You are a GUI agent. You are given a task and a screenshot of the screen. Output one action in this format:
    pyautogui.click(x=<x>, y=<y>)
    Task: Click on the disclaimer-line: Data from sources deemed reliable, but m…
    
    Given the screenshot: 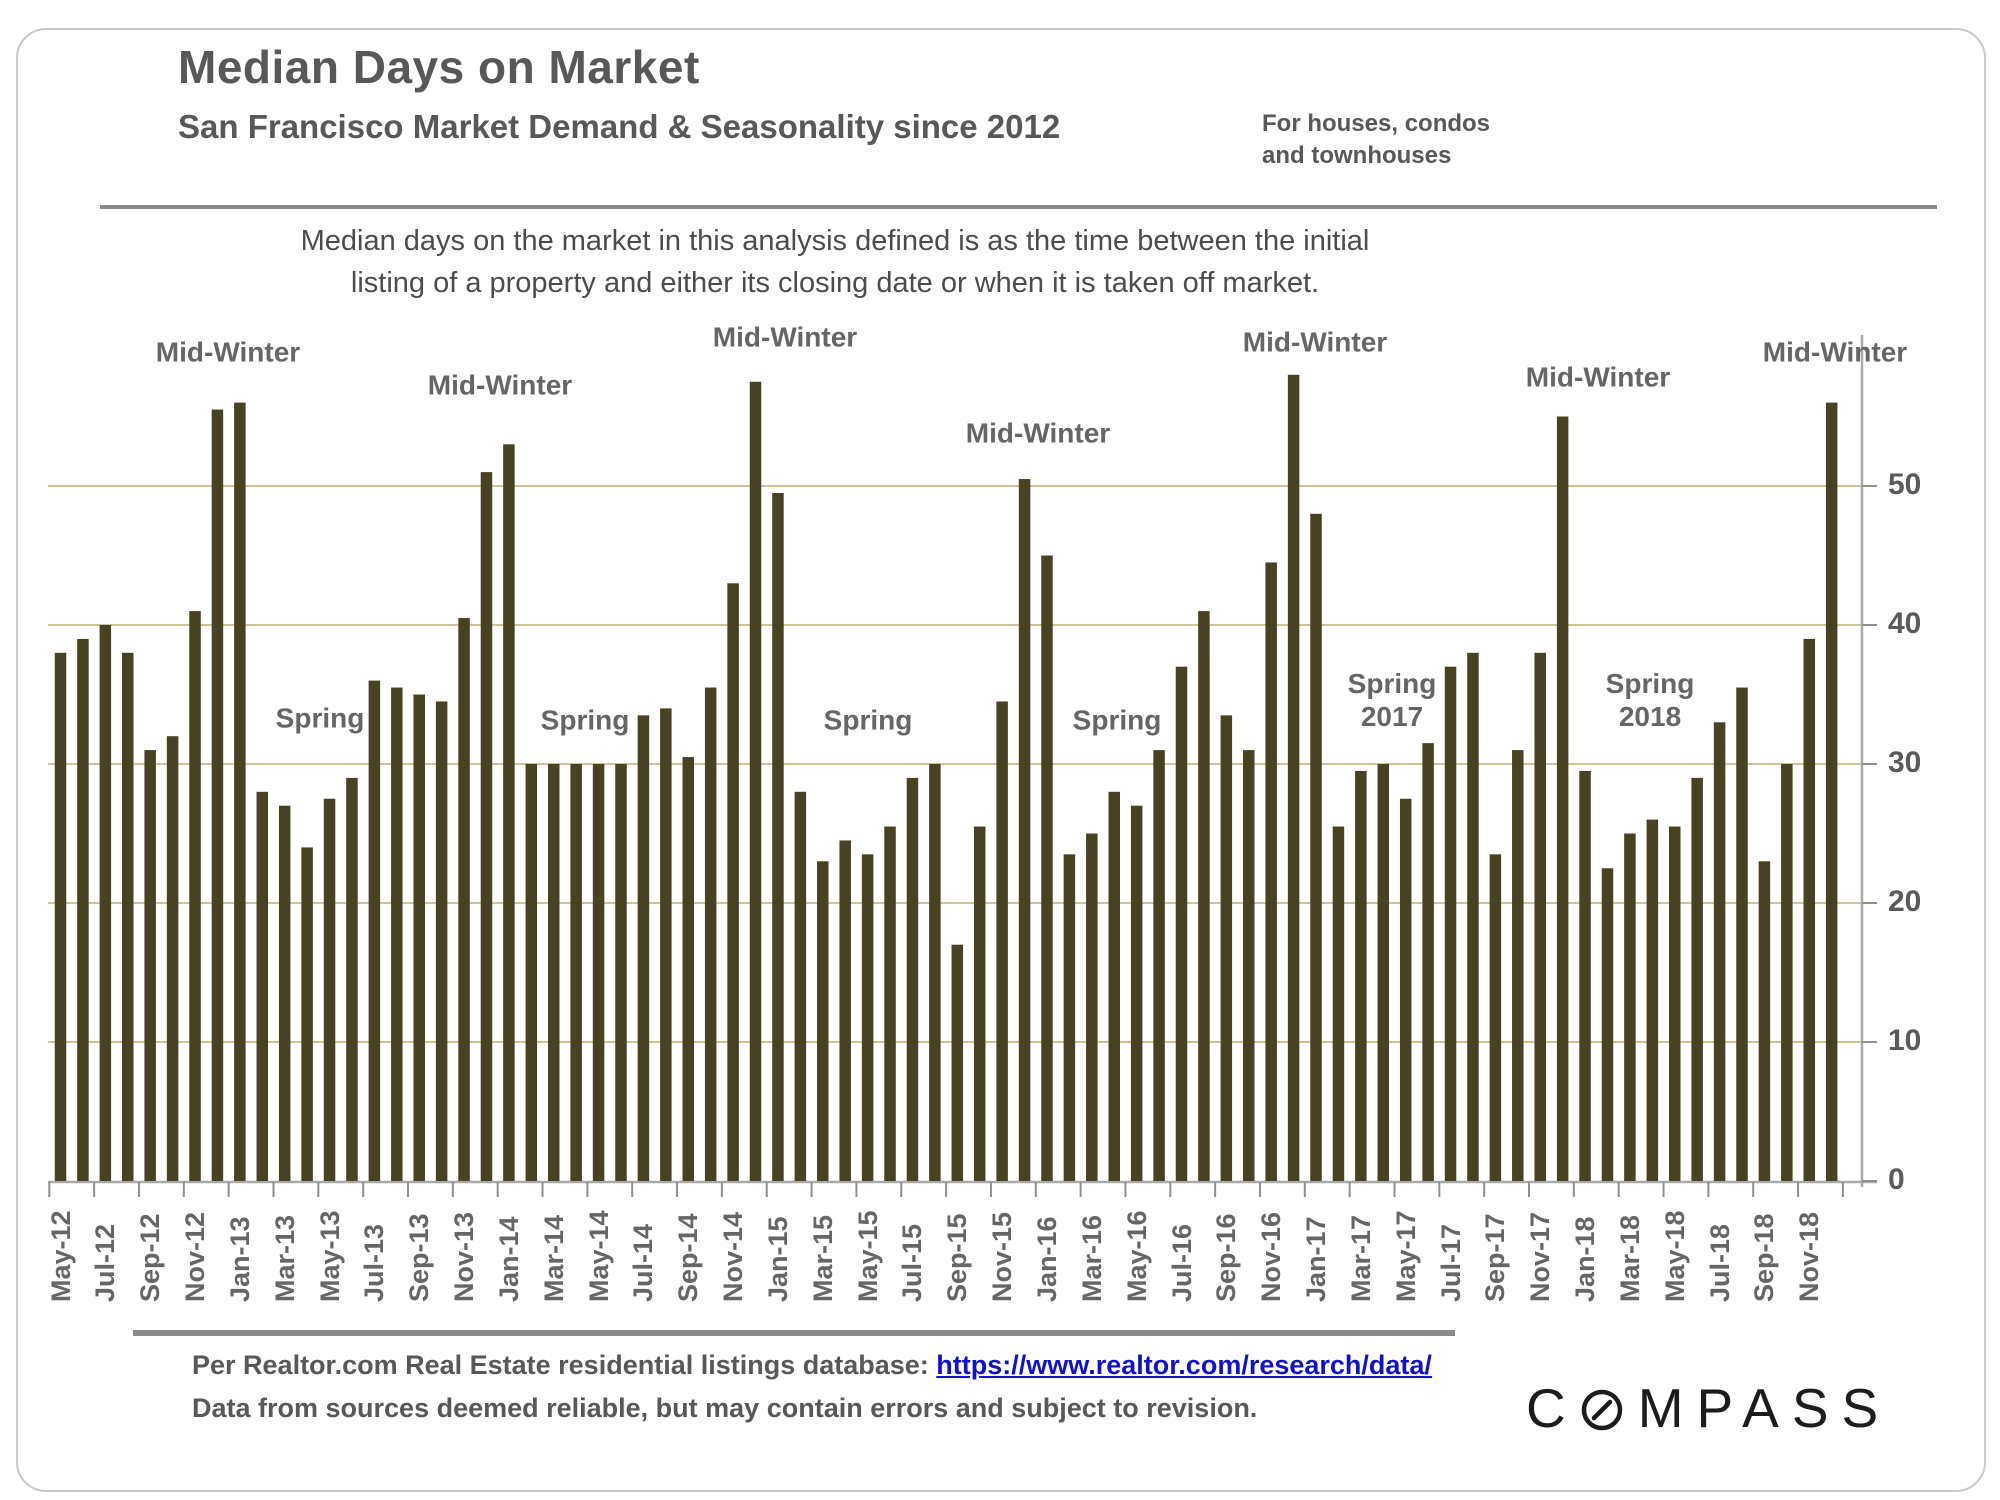 What is the action you would take?
    pyautogui.click(x=725, y=1408)
    